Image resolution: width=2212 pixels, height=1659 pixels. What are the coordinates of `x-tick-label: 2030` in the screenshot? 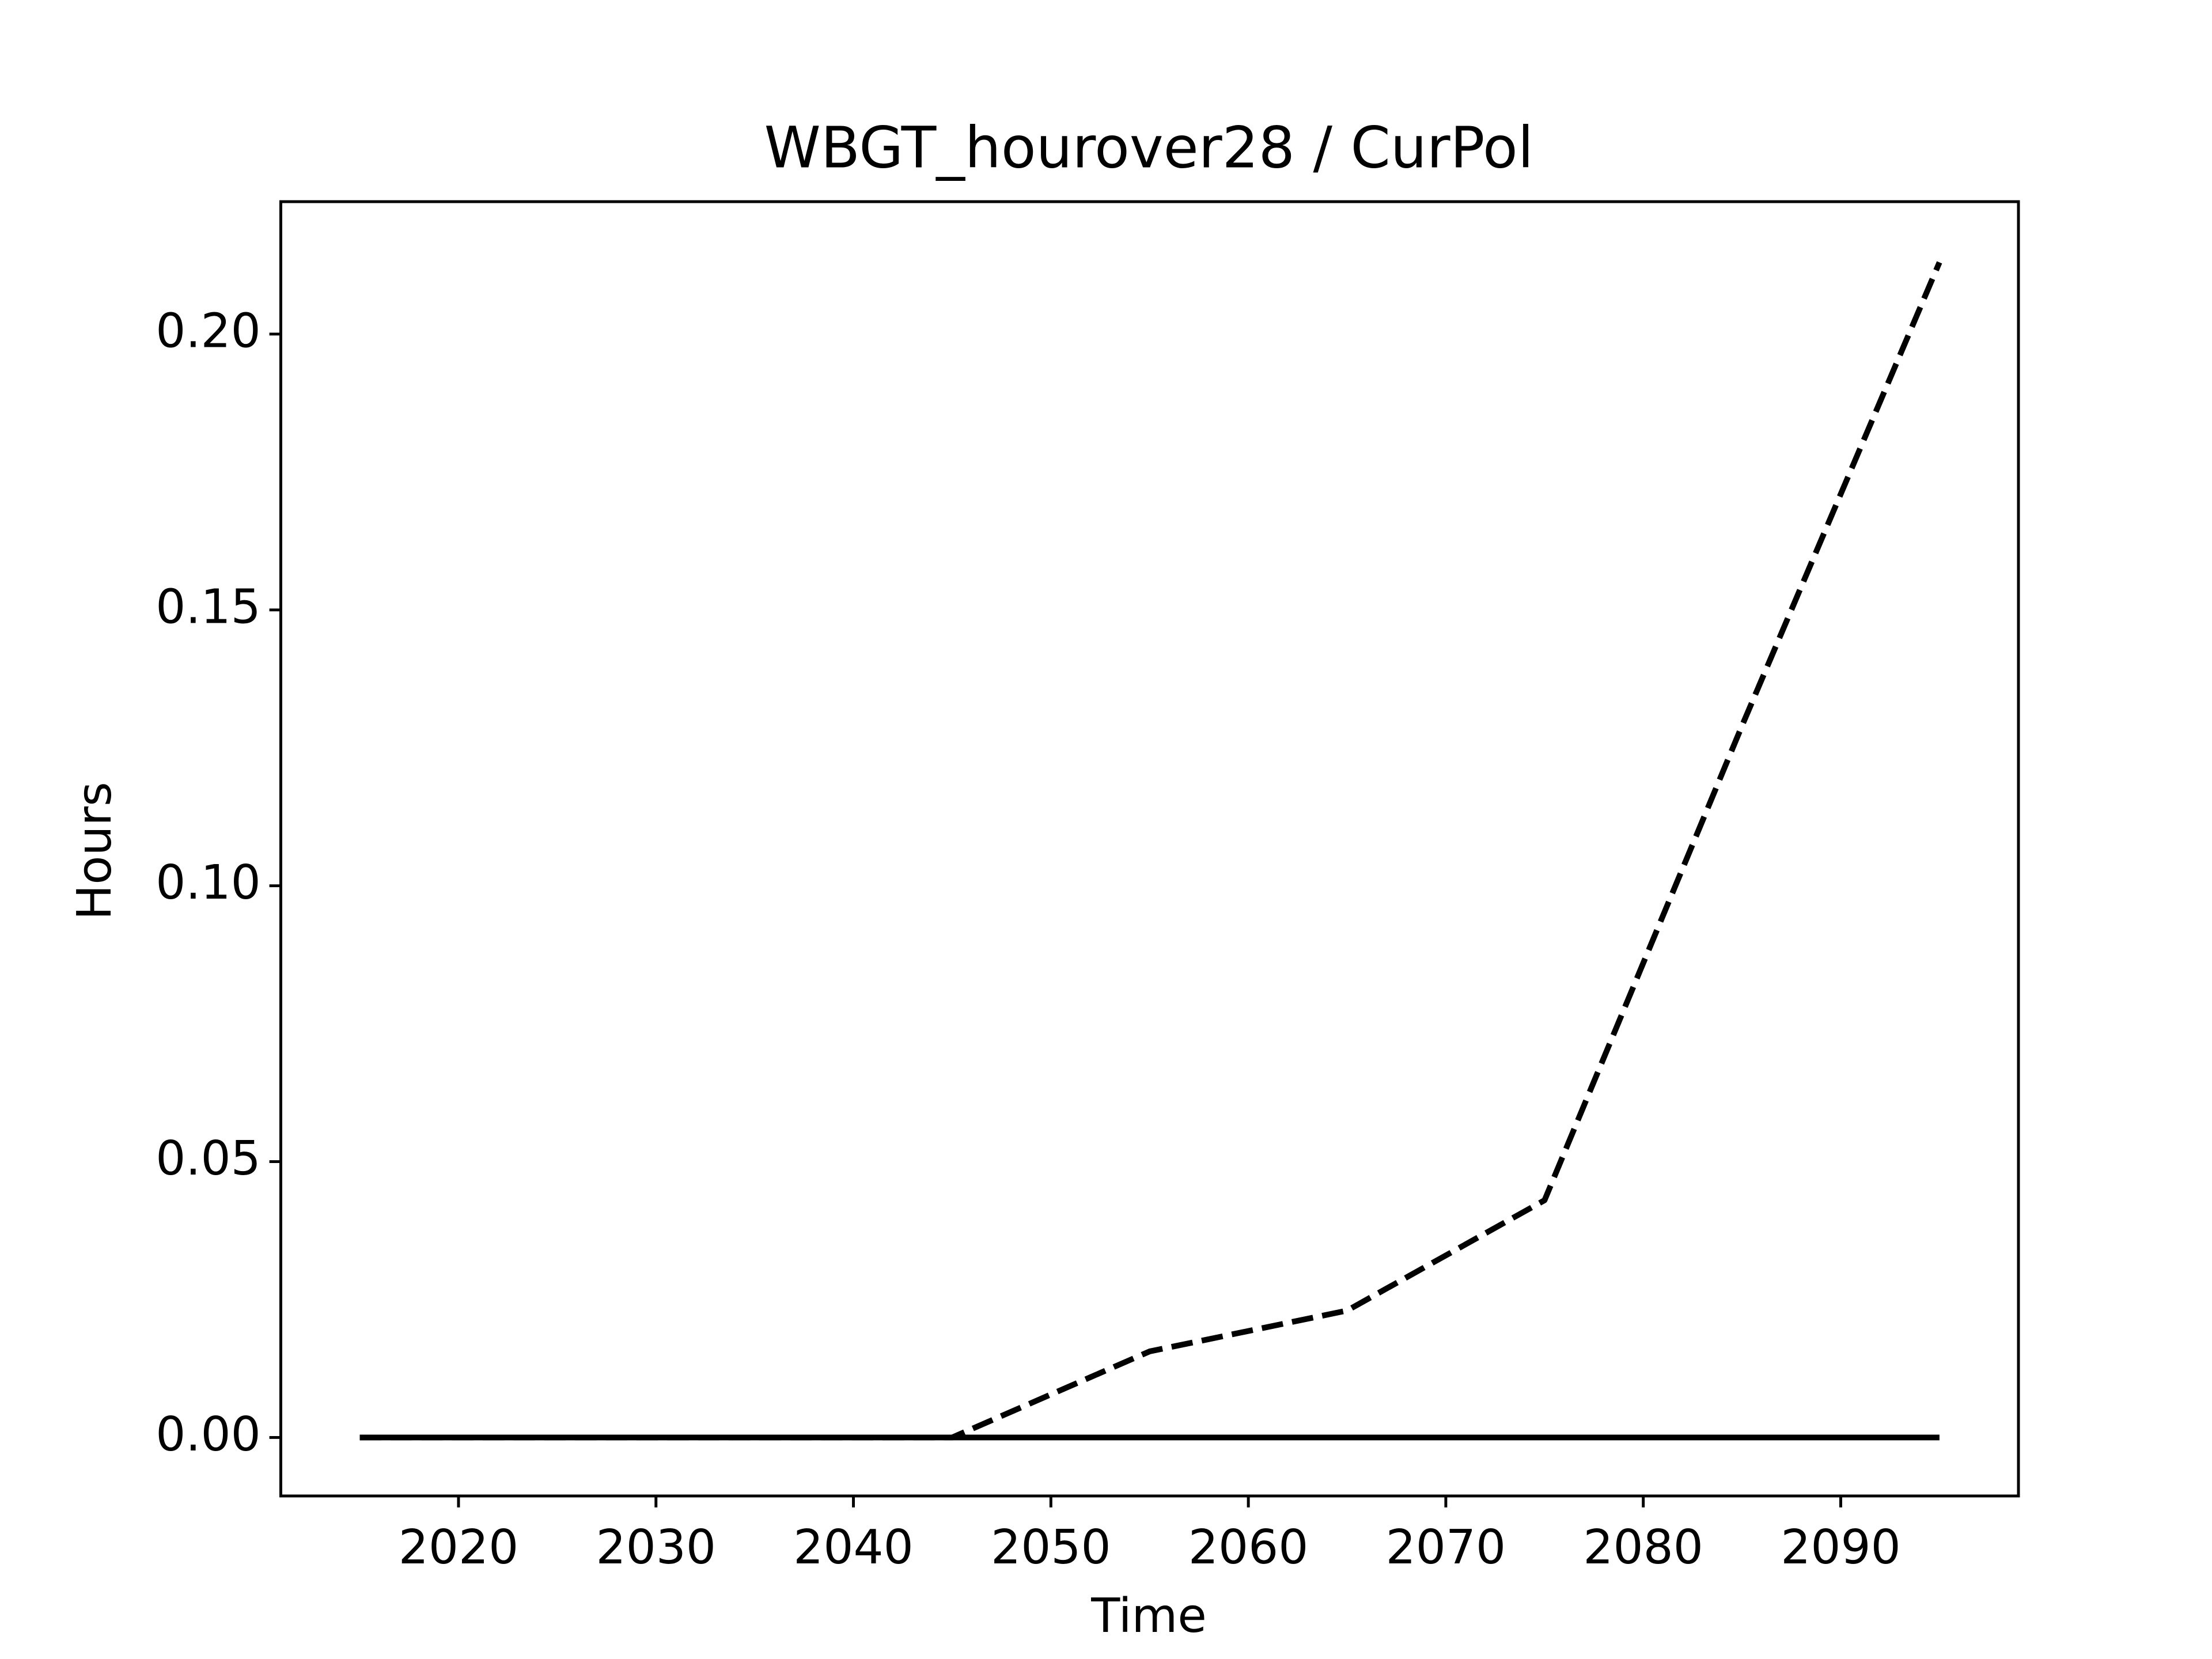 It's located at (656, 1547).